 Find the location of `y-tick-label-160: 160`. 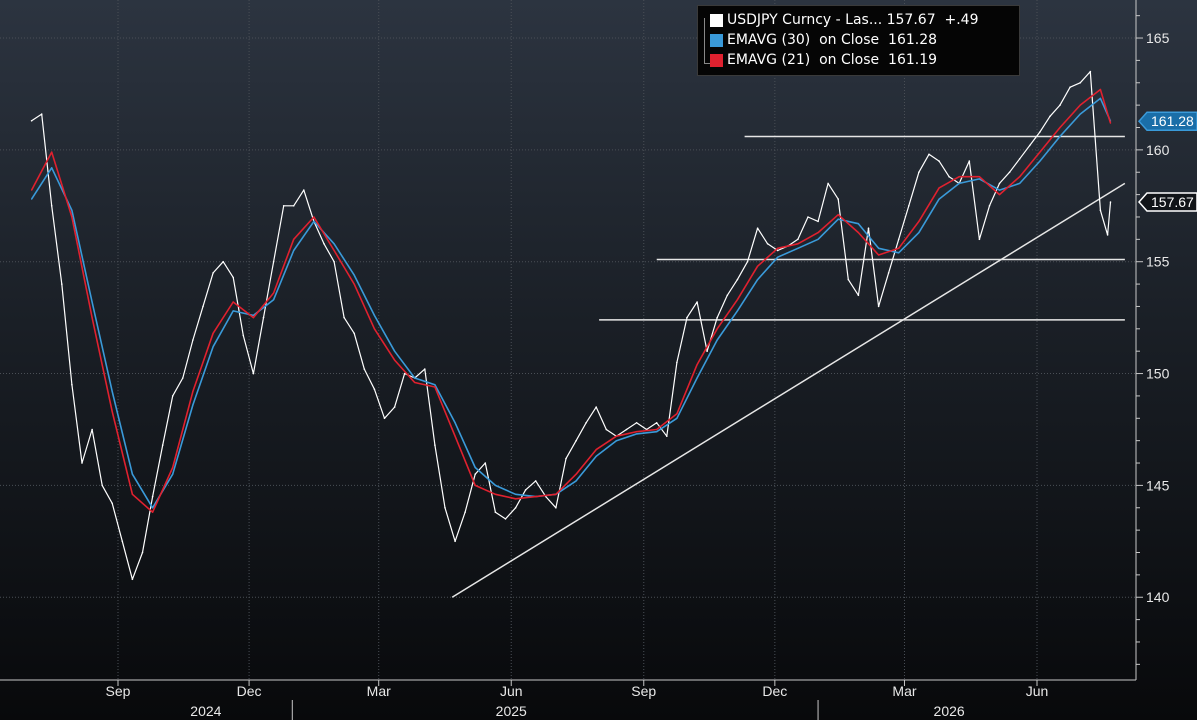

y-tick-label-160: 160 is located at coordinates (1158, 150).